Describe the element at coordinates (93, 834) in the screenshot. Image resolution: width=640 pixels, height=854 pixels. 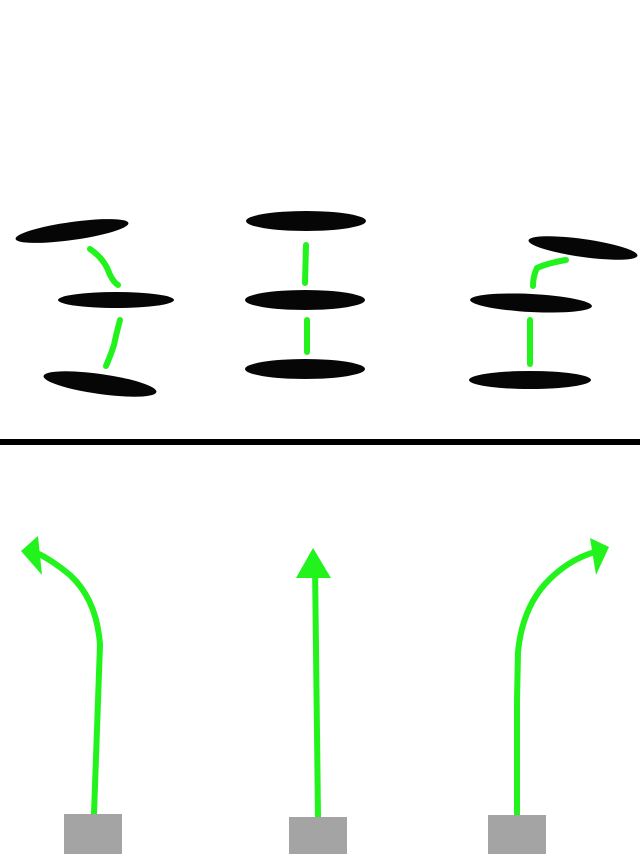
I see `block-left` at that location.